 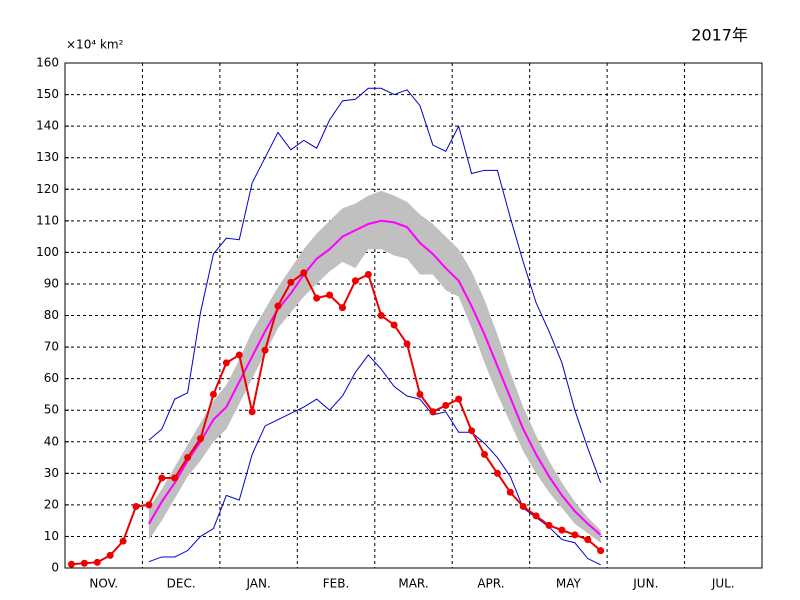 What do you see at coordinates (51, 347) in the screenshot?
I see `y-tick-label: 70` at bounding box center [51, 347].